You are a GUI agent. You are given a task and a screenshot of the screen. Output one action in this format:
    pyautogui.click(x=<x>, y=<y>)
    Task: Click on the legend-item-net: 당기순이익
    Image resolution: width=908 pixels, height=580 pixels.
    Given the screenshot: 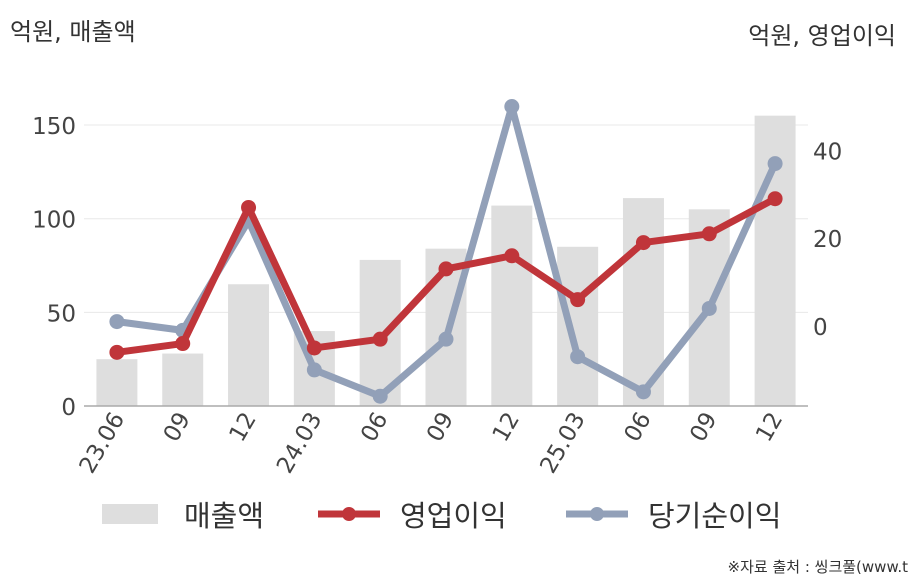 What is the action you would take?
    pyautogui.click(x=673, y=514)
    